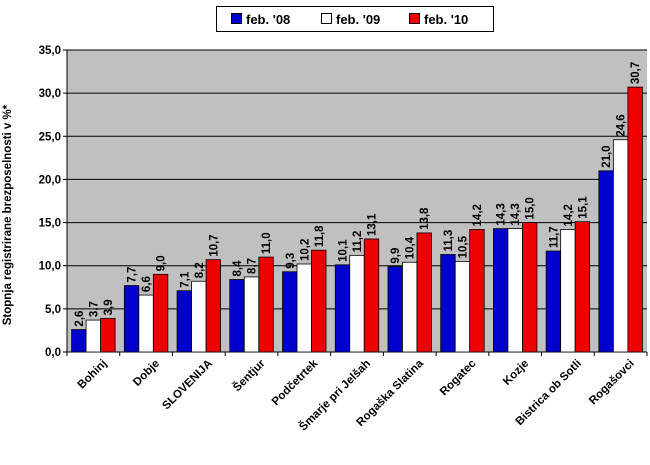  What do you see at coordinates (320, 236) in the screenshot?
I see `data-label: 11,8` at bounding box center [320, 236].